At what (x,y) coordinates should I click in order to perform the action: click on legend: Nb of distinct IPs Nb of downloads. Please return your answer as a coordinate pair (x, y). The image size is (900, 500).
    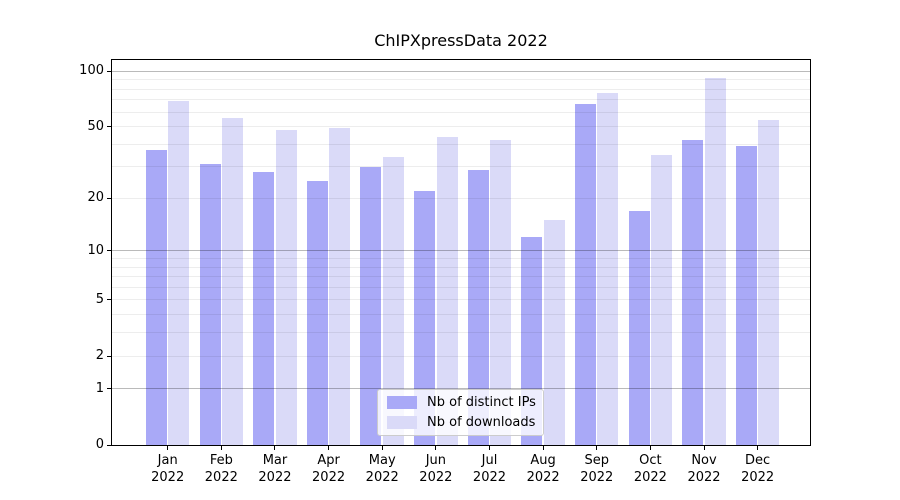
    Looking at the image, I should click on (460, 412).